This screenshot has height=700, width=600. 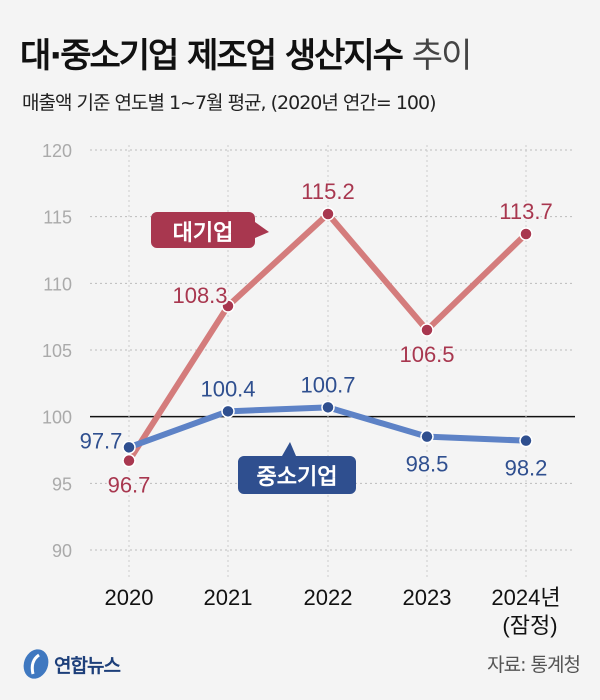 I want to click on title-light: 추이, so click(x=442, y=56).